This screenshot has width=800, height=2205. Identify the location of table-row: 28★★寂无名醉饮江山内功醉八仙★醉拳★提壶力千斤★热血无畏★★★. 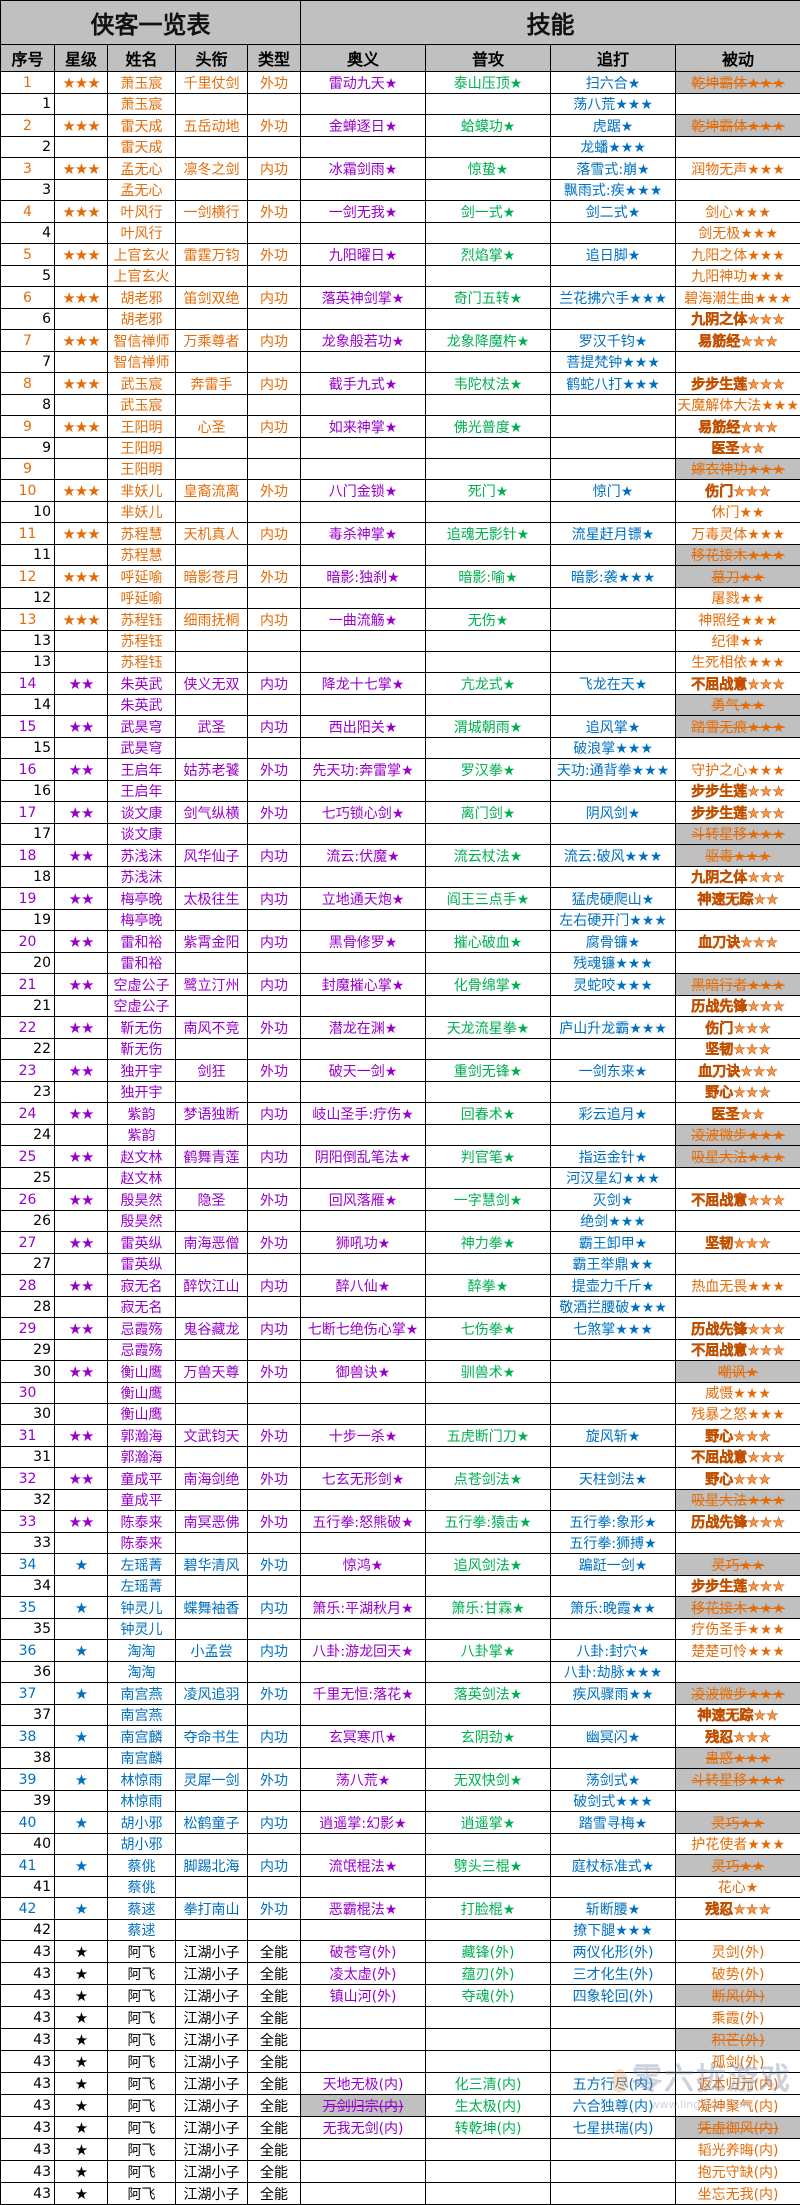
(400, 1286).